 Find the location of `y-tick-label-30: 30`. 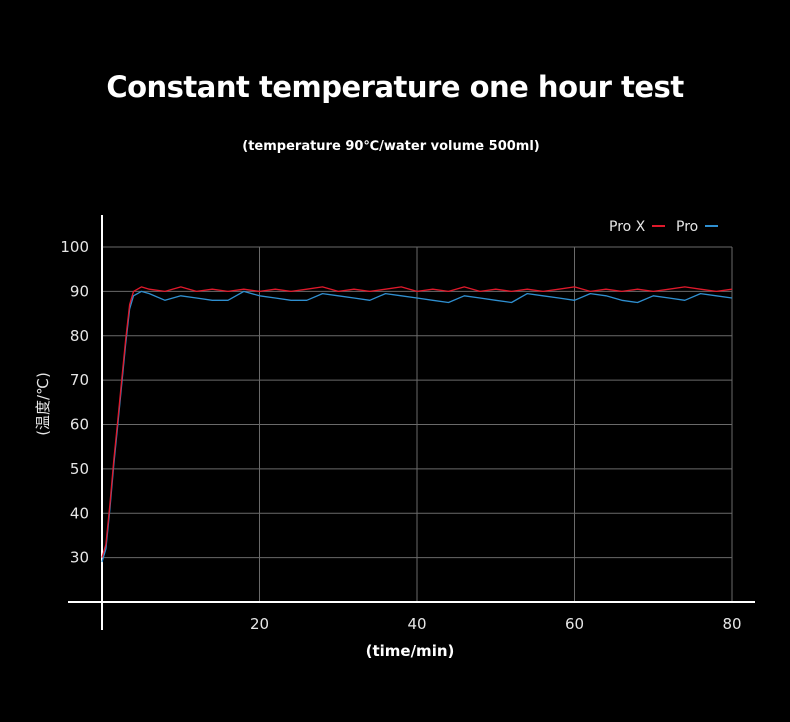

y-tick-label-30: 30 is located at coordinates (79, 558).